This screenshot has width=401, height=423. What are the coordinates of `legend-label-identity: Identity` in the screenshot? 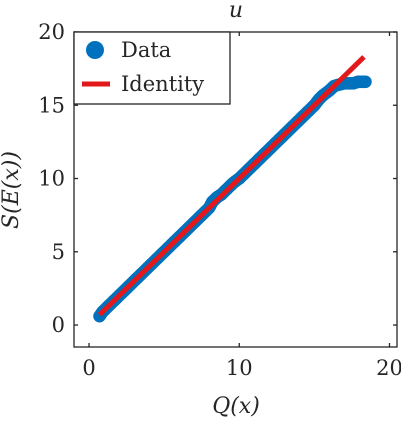 It's located at (162, 84).